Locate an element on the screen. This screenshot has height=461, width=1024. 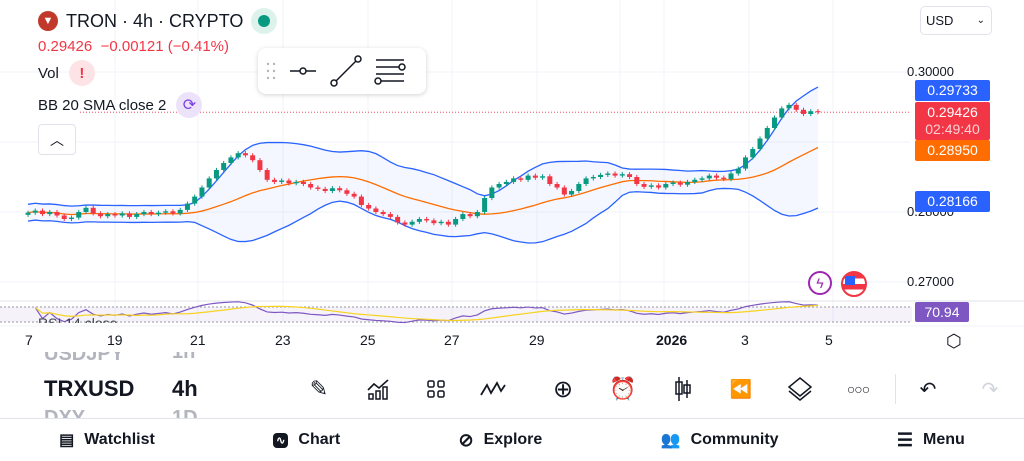
currency-value: USD is located at coordinates (940, 20).